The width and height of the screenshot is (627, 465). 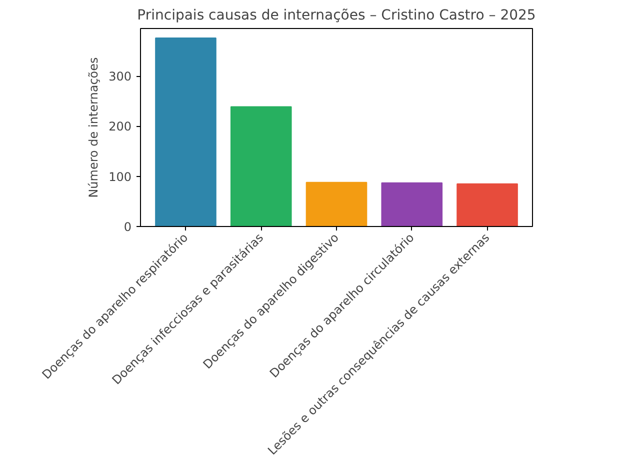 I want to click on y-tick-label: 100, so click(x=120, y=177).